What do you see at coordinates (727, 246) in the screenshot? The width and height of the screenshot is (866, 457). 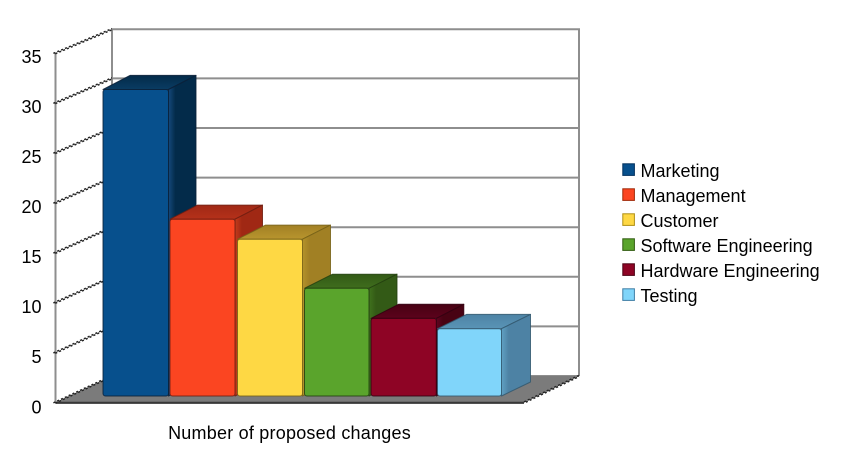 I see `svg-text: Software Engineering` at bounding box center [727, 246].